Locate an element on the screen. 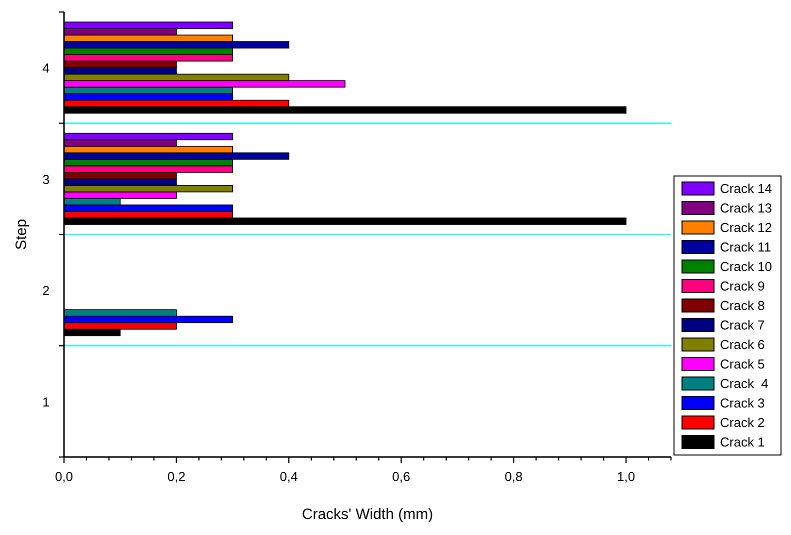  x-tick-label: 0,8 is located at coordinates (513, 476).